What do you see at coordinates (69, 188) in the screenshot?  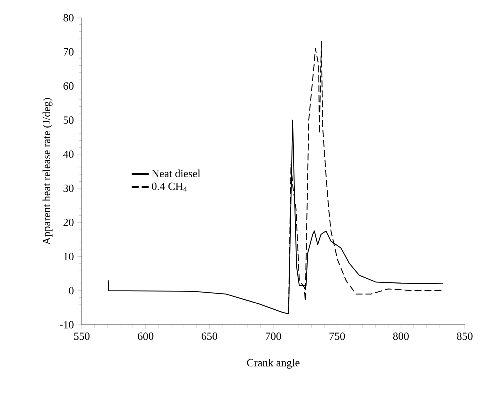 I see `y-tick-label: 30` at bounding box center [69, 188].